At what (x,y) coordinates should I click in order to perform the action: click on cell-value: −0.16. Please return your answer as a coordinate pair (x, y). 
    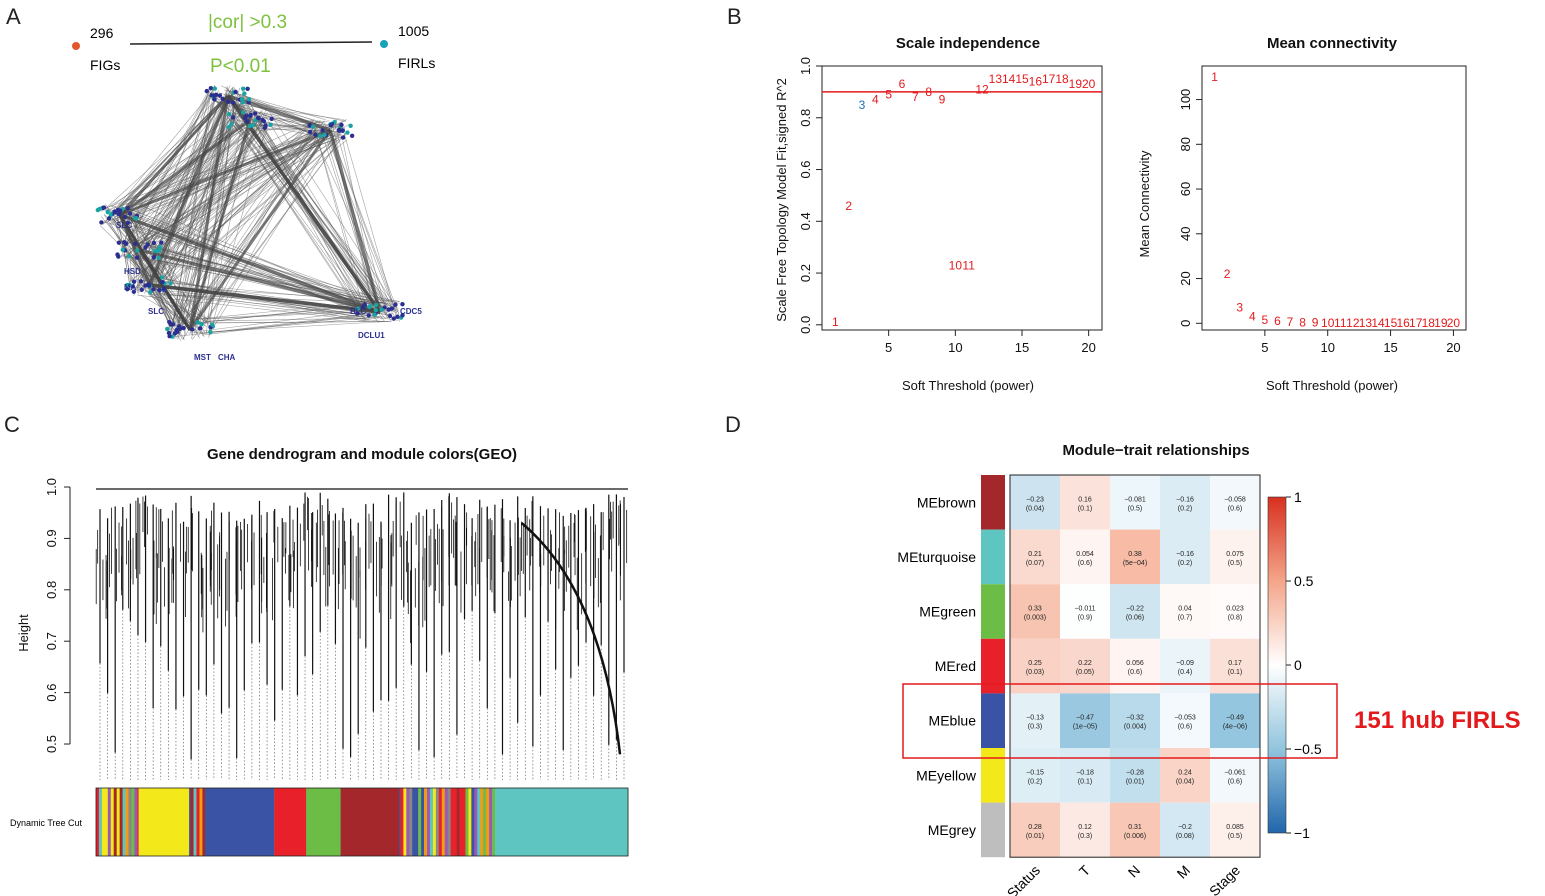
    Looking at the image, I should click on (1185, 499).